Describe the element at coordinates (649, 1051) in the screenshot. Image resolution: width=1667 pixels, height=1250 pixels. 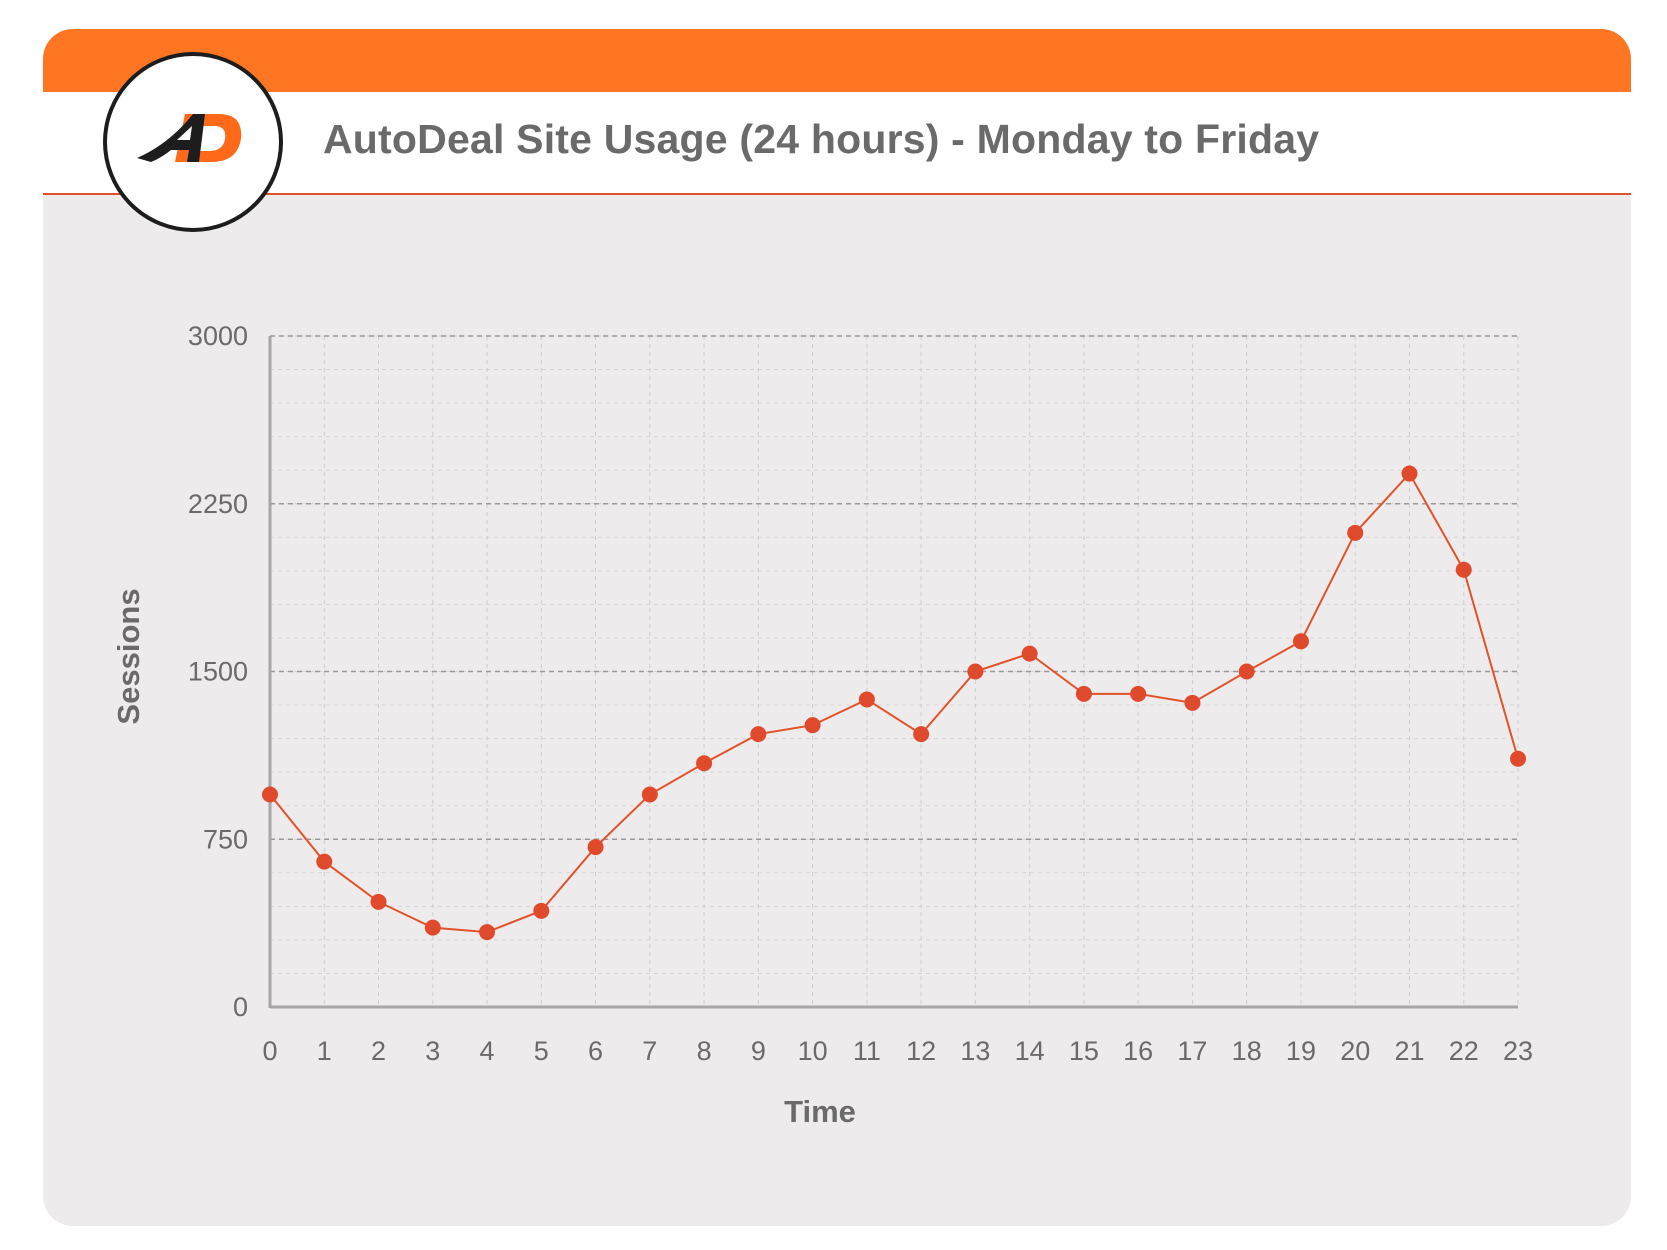
I see `x-tick-label: 7` at that location.